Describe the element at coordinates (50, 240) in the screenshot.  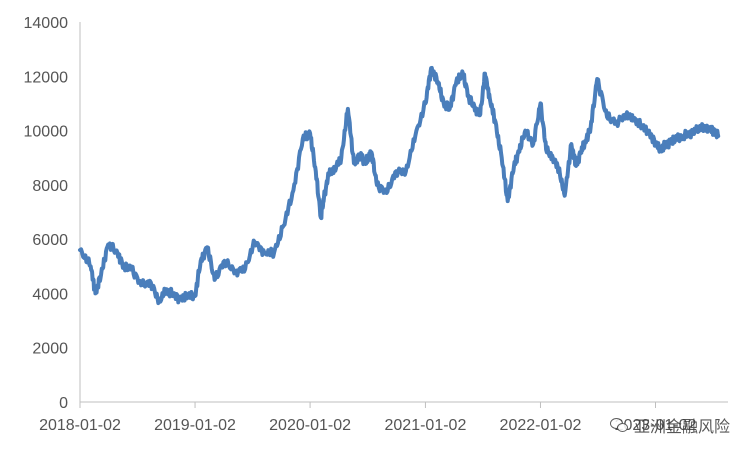
I see `y-tick-label: 6000` at that location.